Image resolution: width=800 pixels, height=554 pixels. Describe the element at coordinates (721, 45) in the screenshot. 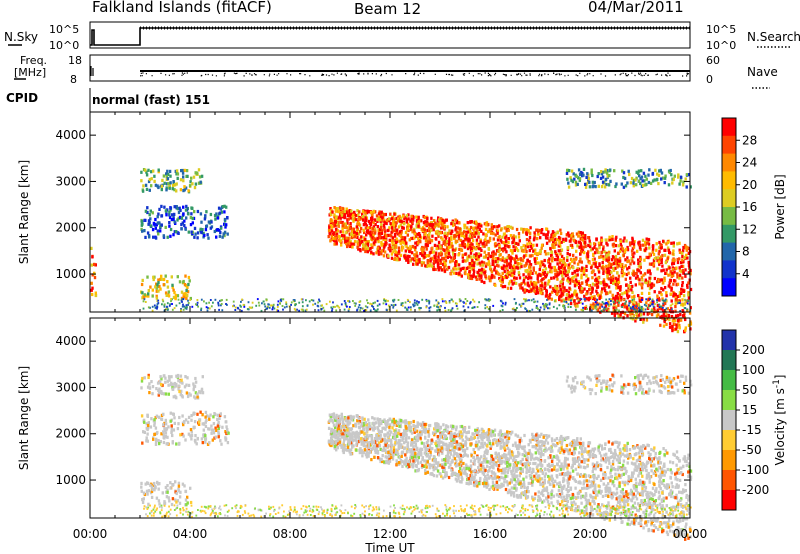

I see `nsearch-tick-low: 10^0` at that location.